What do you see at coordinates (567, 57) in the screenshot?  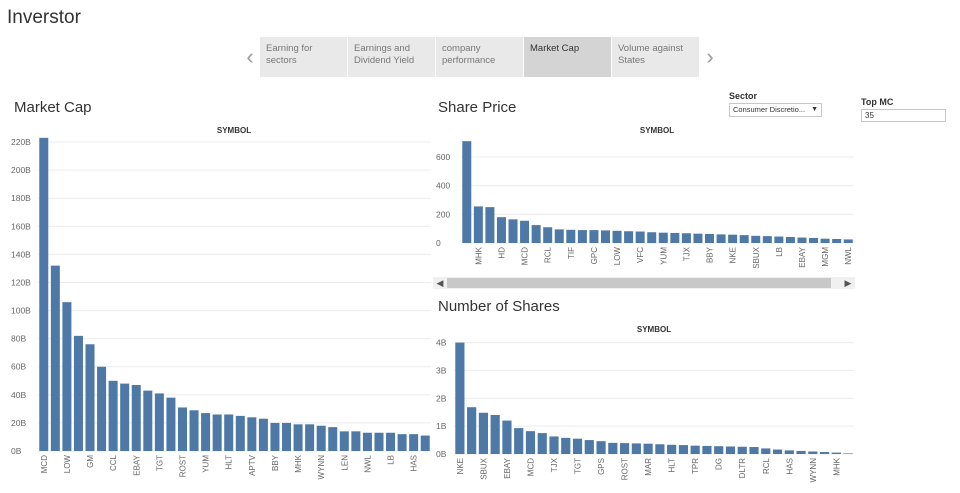 I see `story-tab-market-cap: Market Cap` at bounding box center [567, 57].